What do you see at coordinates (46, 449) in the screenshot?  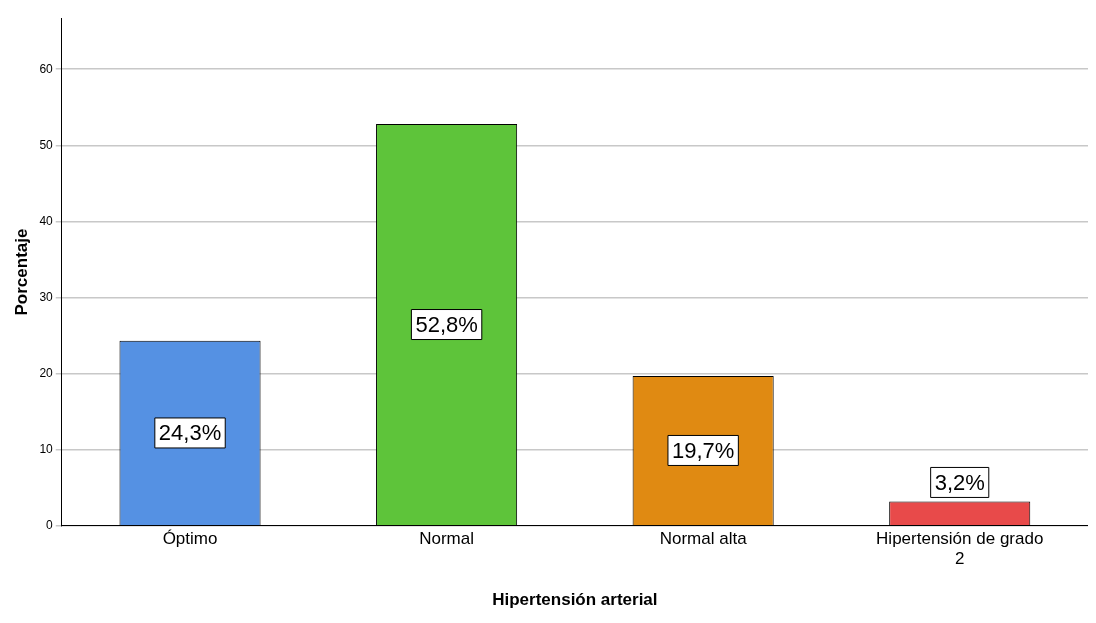 I see `y-tick-label: 10` at bounding box center [46, 449].